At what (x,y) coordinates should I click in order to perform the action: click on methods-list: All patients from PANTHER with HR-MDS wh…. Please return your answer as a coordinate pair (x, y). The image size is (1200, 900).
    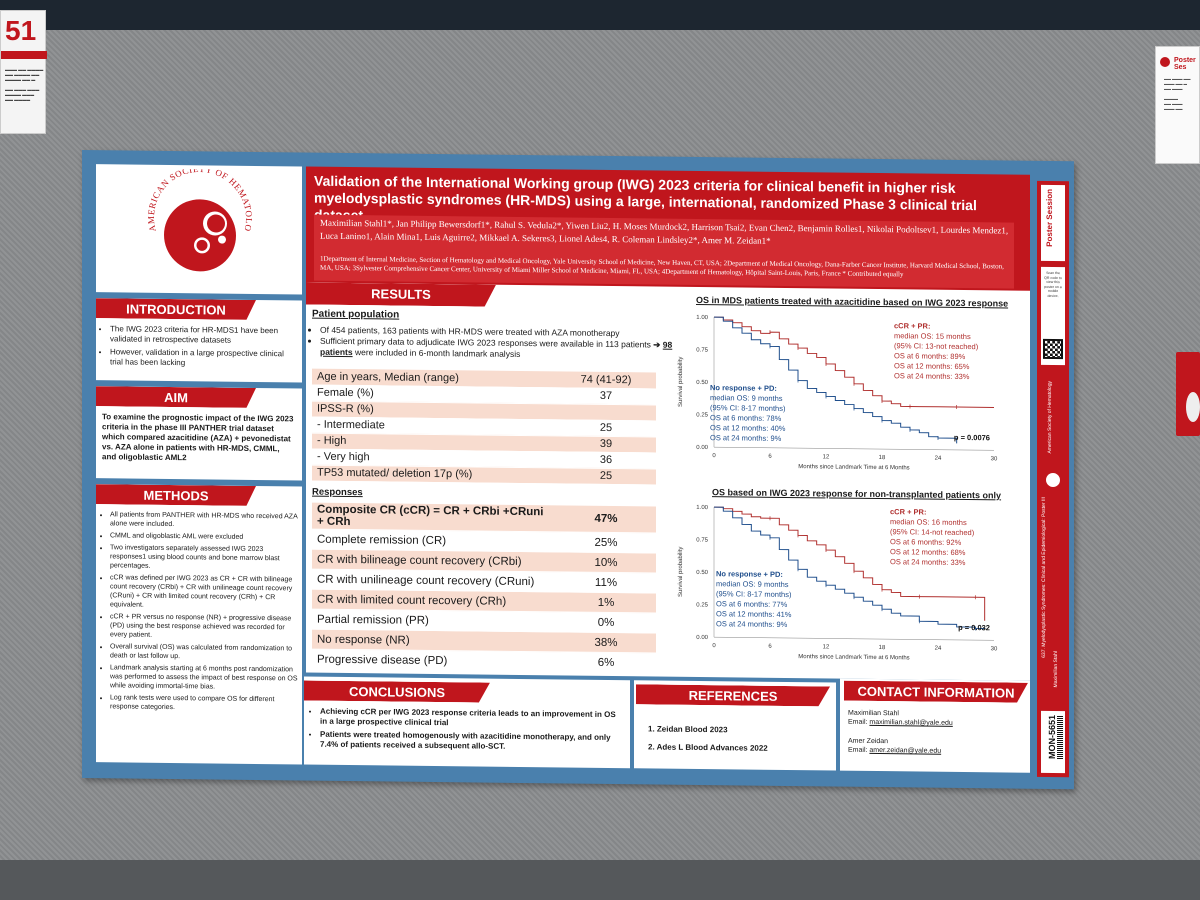
    Looking at the image, I should click on (199, 613).